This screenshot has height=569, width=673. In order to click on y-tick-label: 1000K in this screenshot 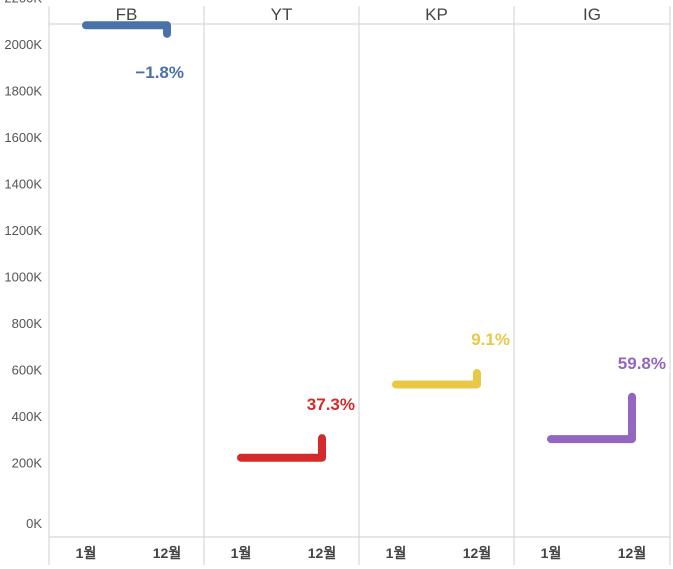, I will do `click(23, 277)`.